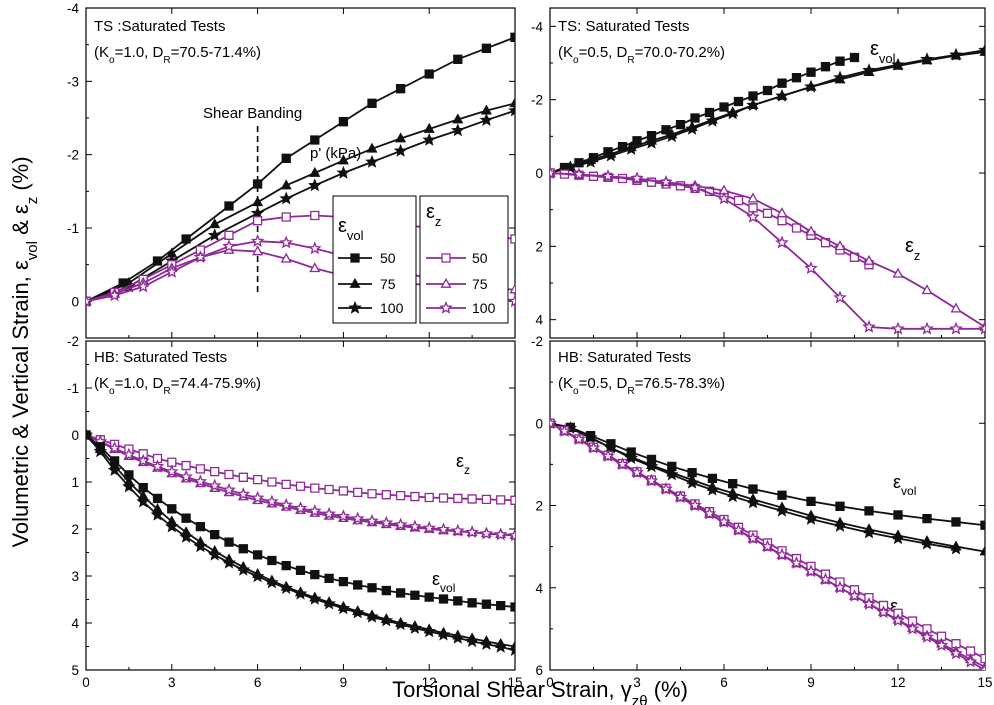  What do you see at coordinates (484, 308) in the screenshot?
I see `legend-label: 100` at bounding box center [484, 308].